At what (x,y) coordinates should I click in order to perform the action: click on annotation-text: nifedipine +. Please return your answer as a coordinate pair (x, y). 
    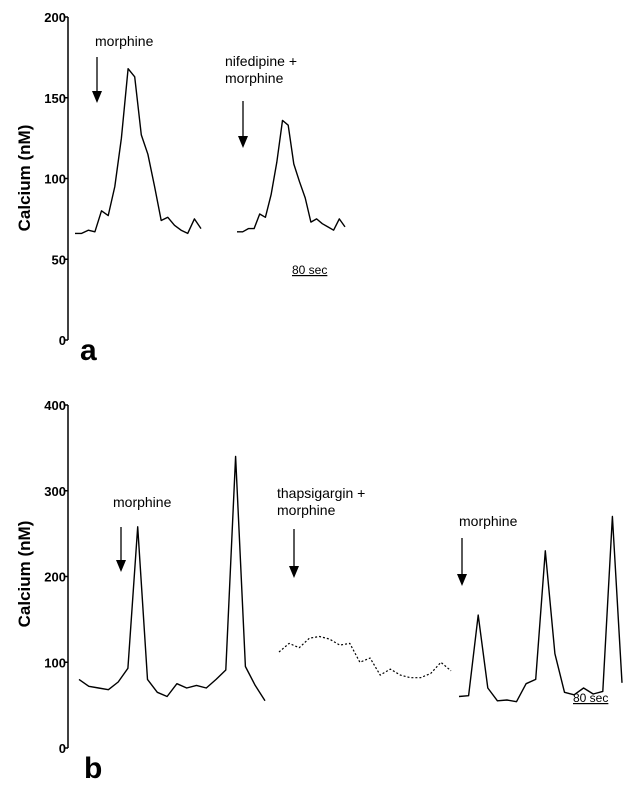
    Looking at the image, I should click on (261, 61).